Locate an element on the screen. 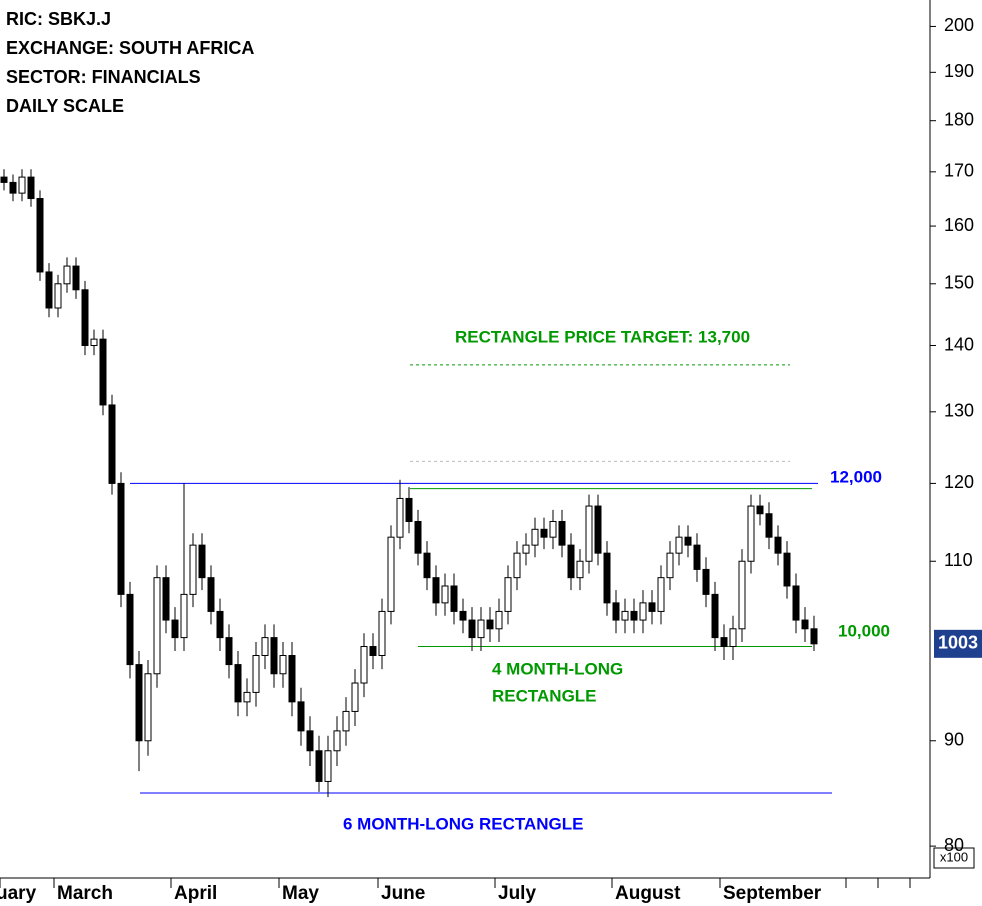  y-tick-label: 180 is located at coordinates (959, 119).